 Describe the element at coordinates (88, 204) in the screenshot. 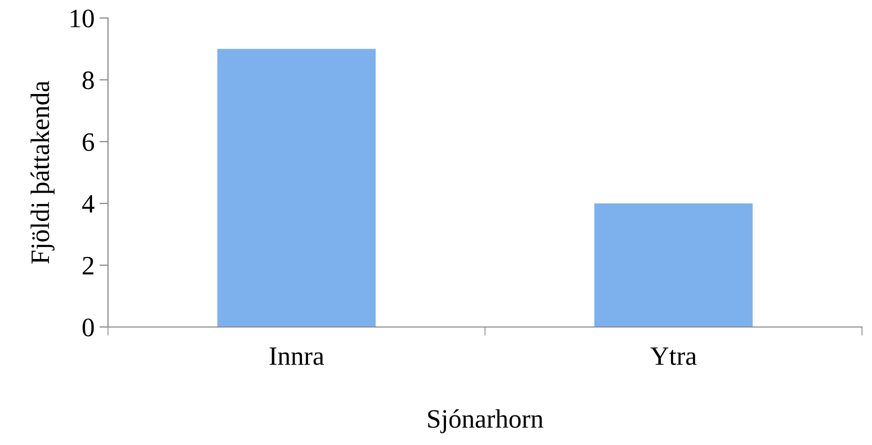

I see `y-tick-label: 4` at that location.